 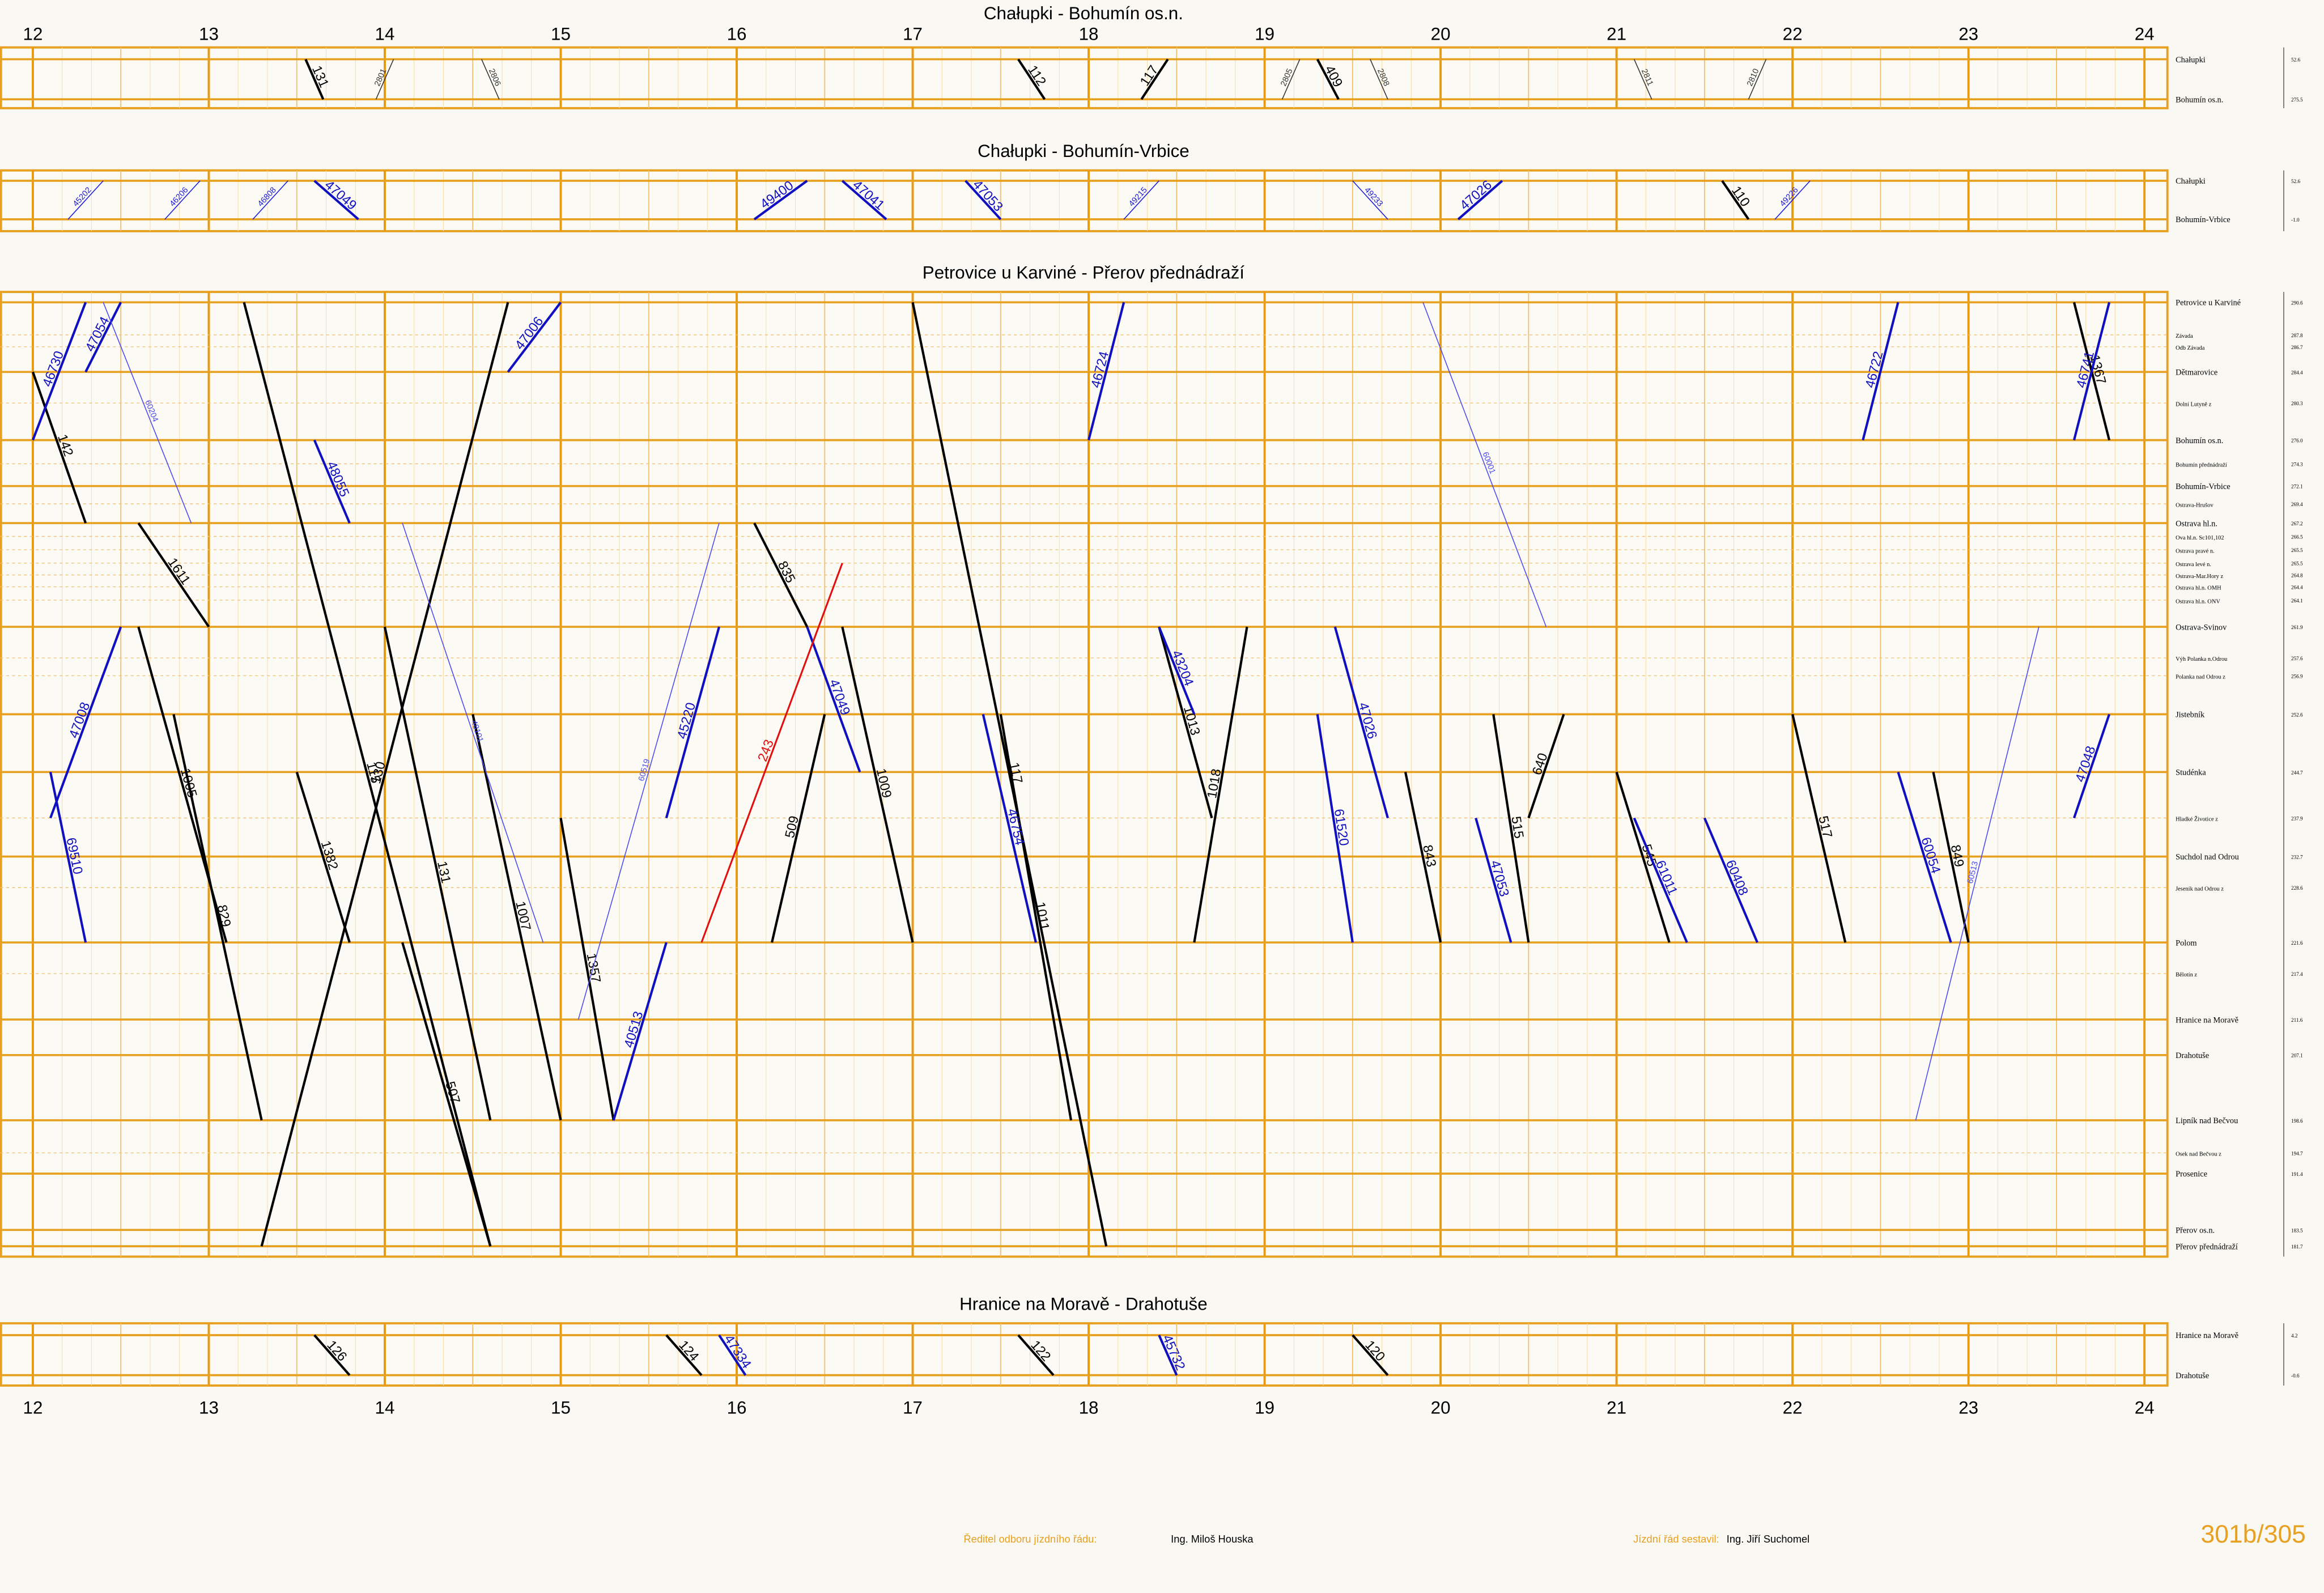 I want to click on hour-label: 22, so click(x=1793, y=1408).